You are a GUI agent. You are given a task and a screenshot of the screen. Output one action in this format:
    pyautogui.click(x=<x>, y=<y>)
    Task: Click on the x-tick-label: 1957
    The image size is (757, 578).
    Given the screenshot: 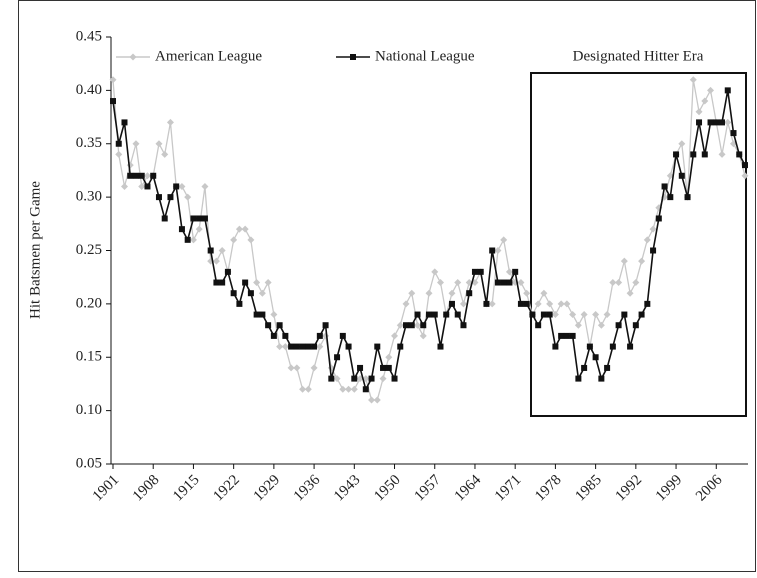 What is the action you would take?
    pyautogui.click(x=427, y=488)
    